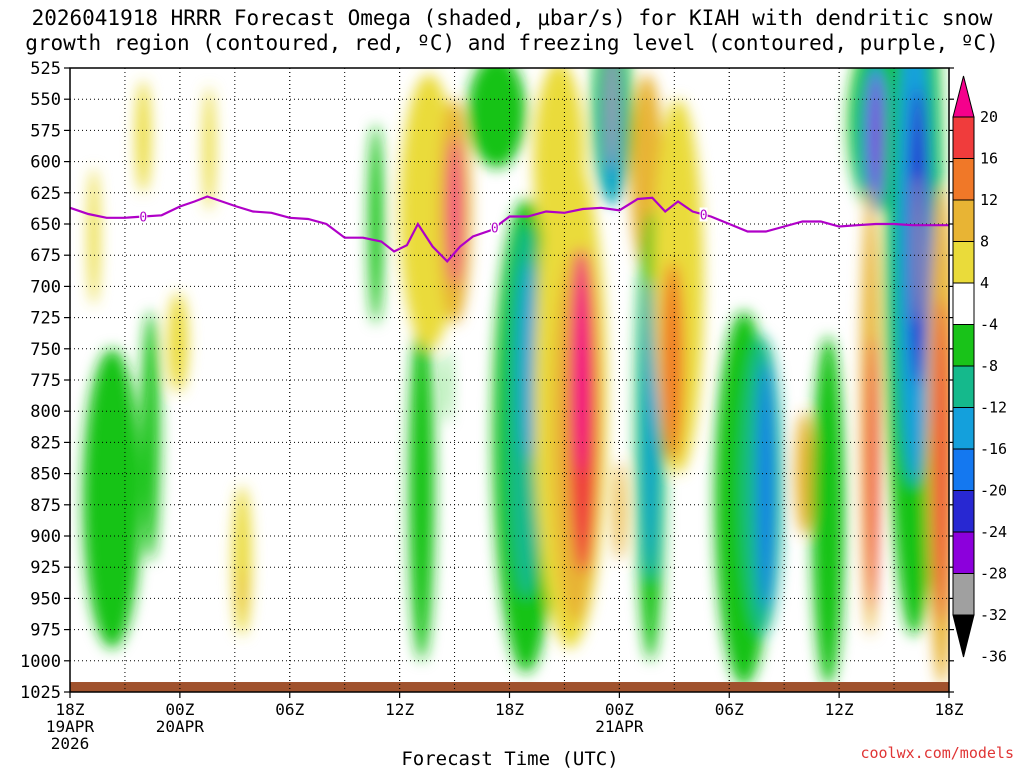 This screenshot has height=768, width=1024. What do you see at coordinates (45, 319) in the screenshot?
I see `y-tick-label: 725` at bounding box center [45, 319].